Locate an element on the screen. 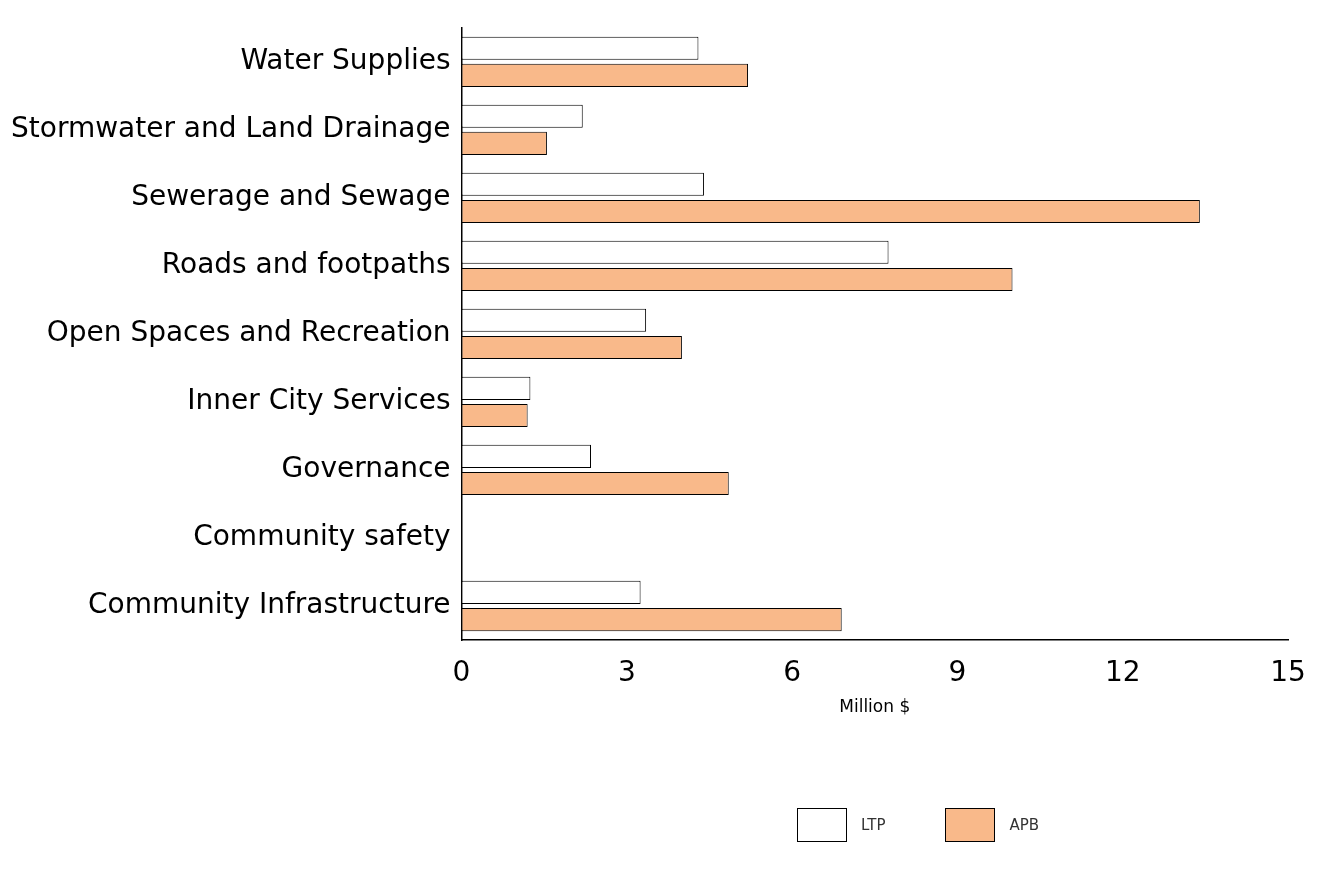 The height and width of the screenshot is (879, 1339). y-tick-label: Community safety is located at coordinates (322, 536).